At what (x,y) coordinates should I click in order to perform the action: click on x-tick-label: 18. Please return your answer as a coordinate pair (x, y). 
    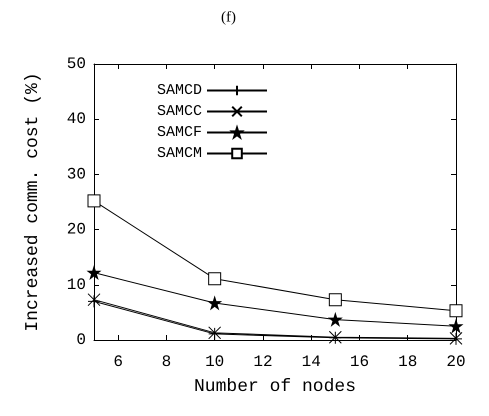
    Looking at the image, I should click on (408, 362).